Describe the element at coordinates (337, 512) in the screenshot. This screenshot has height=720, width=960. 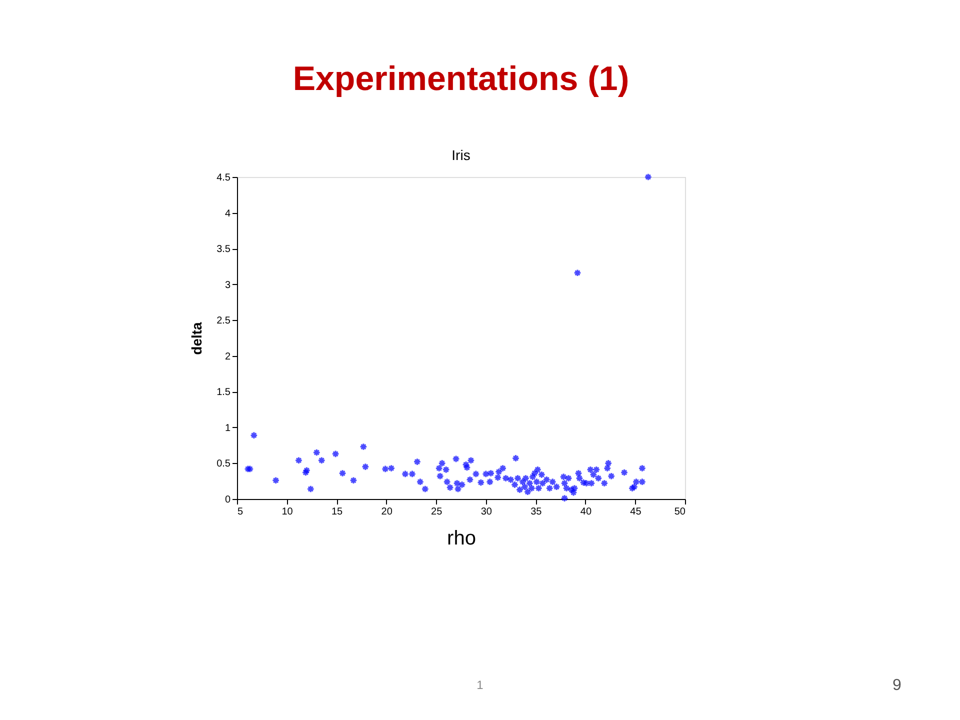
I see `x-tick-label: 15` at that location.